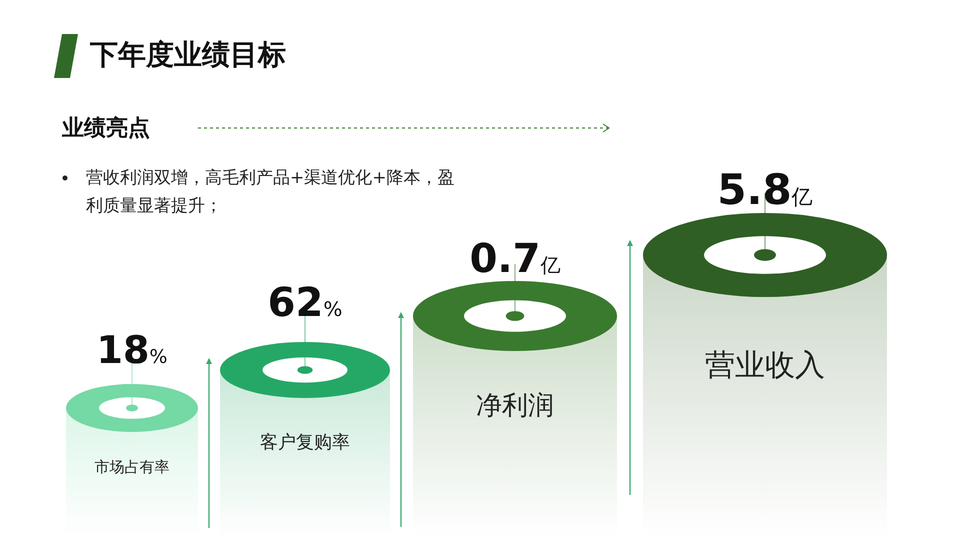  Describe the element at coordinates (305, 303) in the screenshot. I see `data-label: 62%` at that location.